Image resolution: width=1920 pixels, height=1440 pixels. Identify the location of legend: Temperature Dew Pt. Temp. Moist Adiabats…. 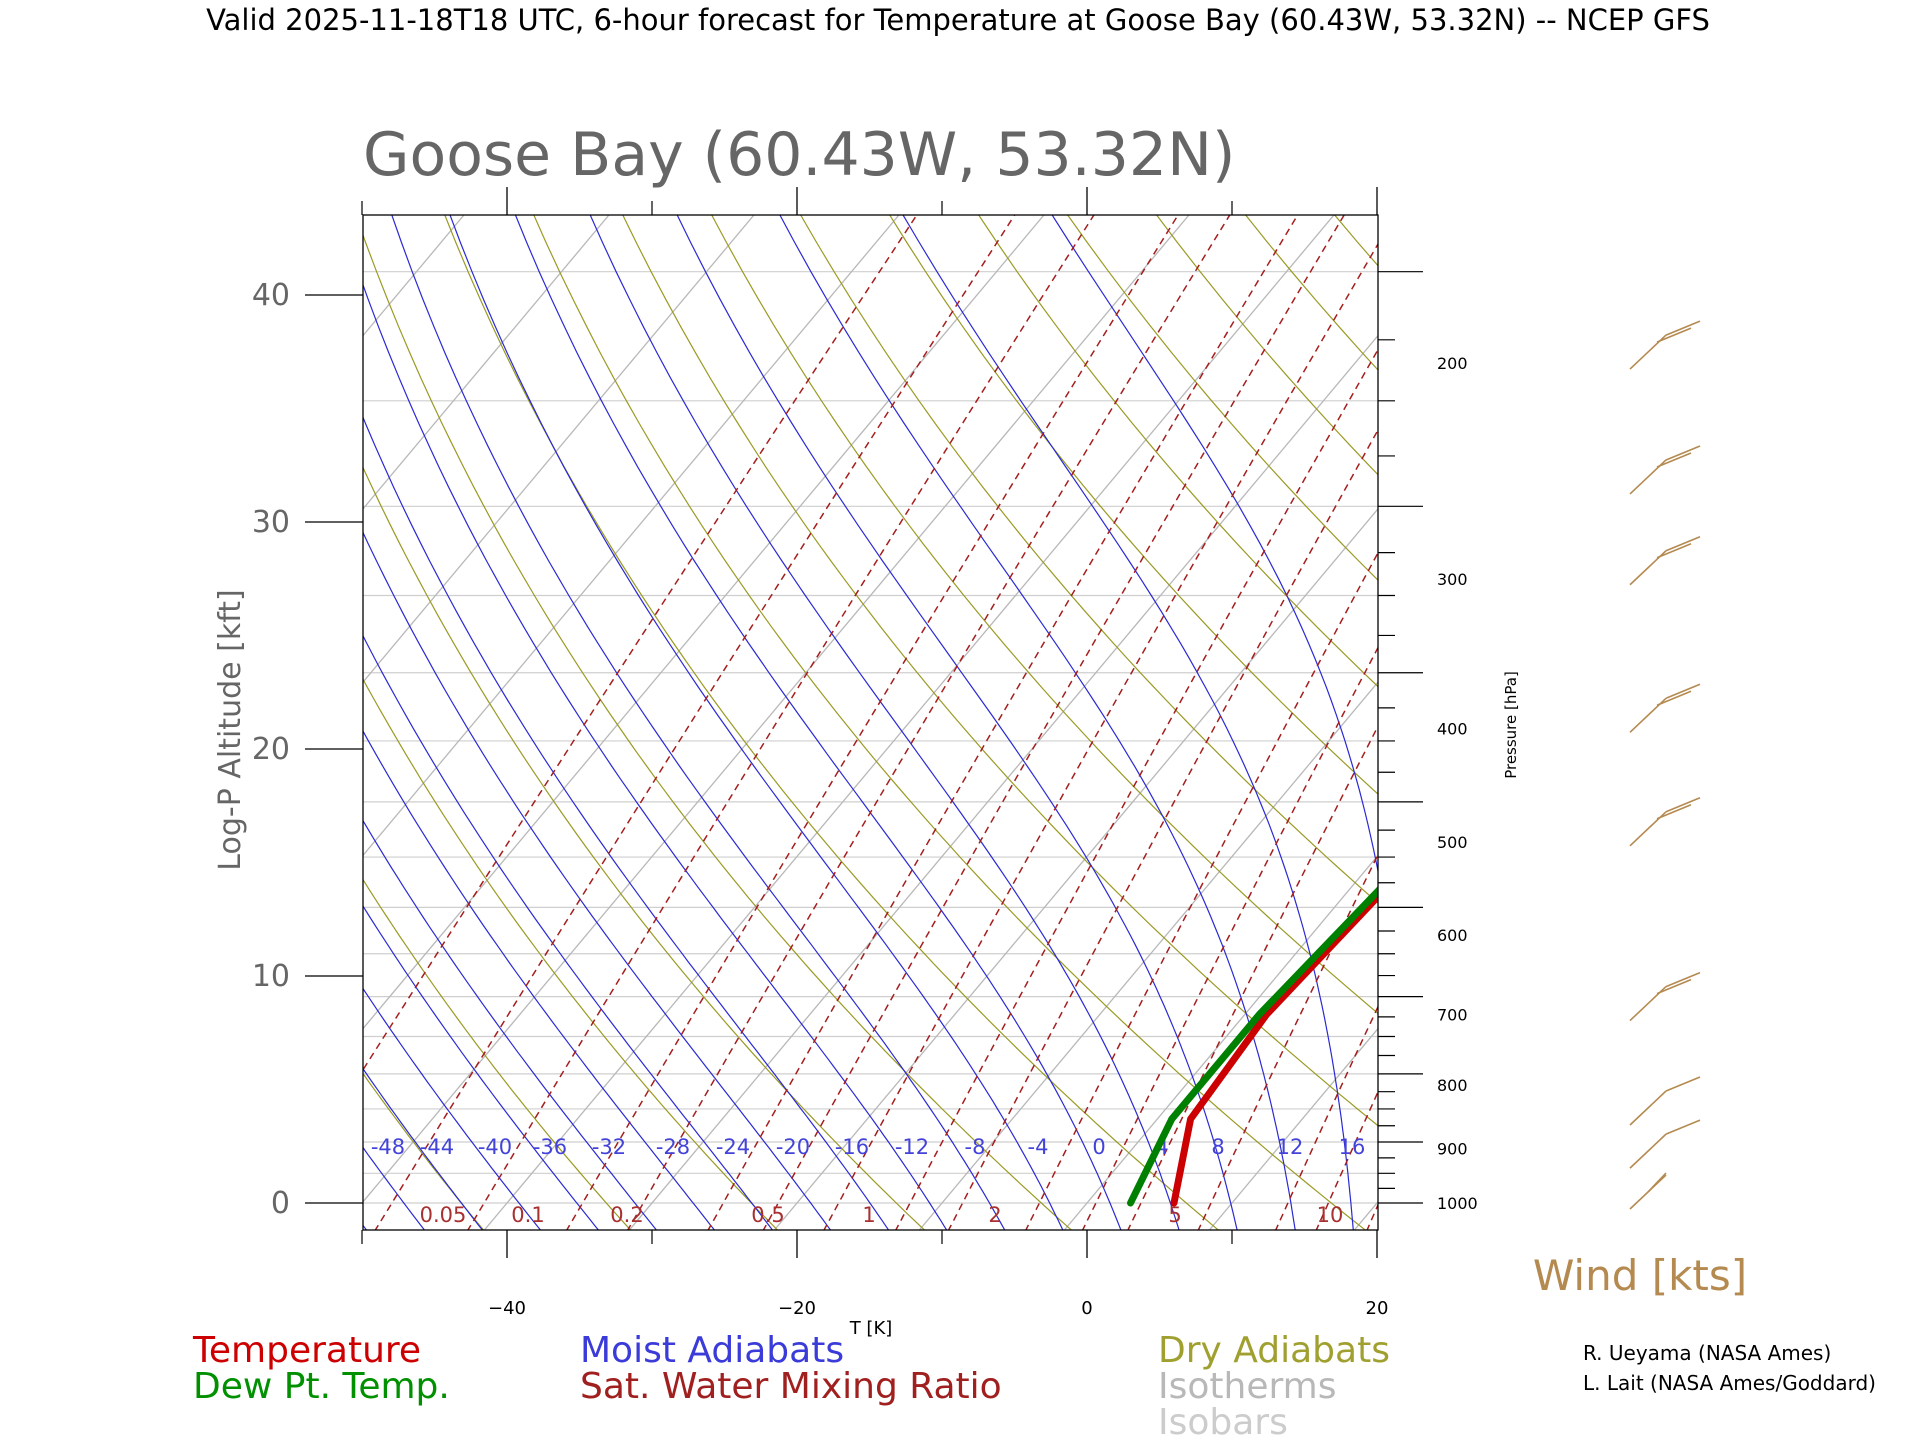
(791, 1385).